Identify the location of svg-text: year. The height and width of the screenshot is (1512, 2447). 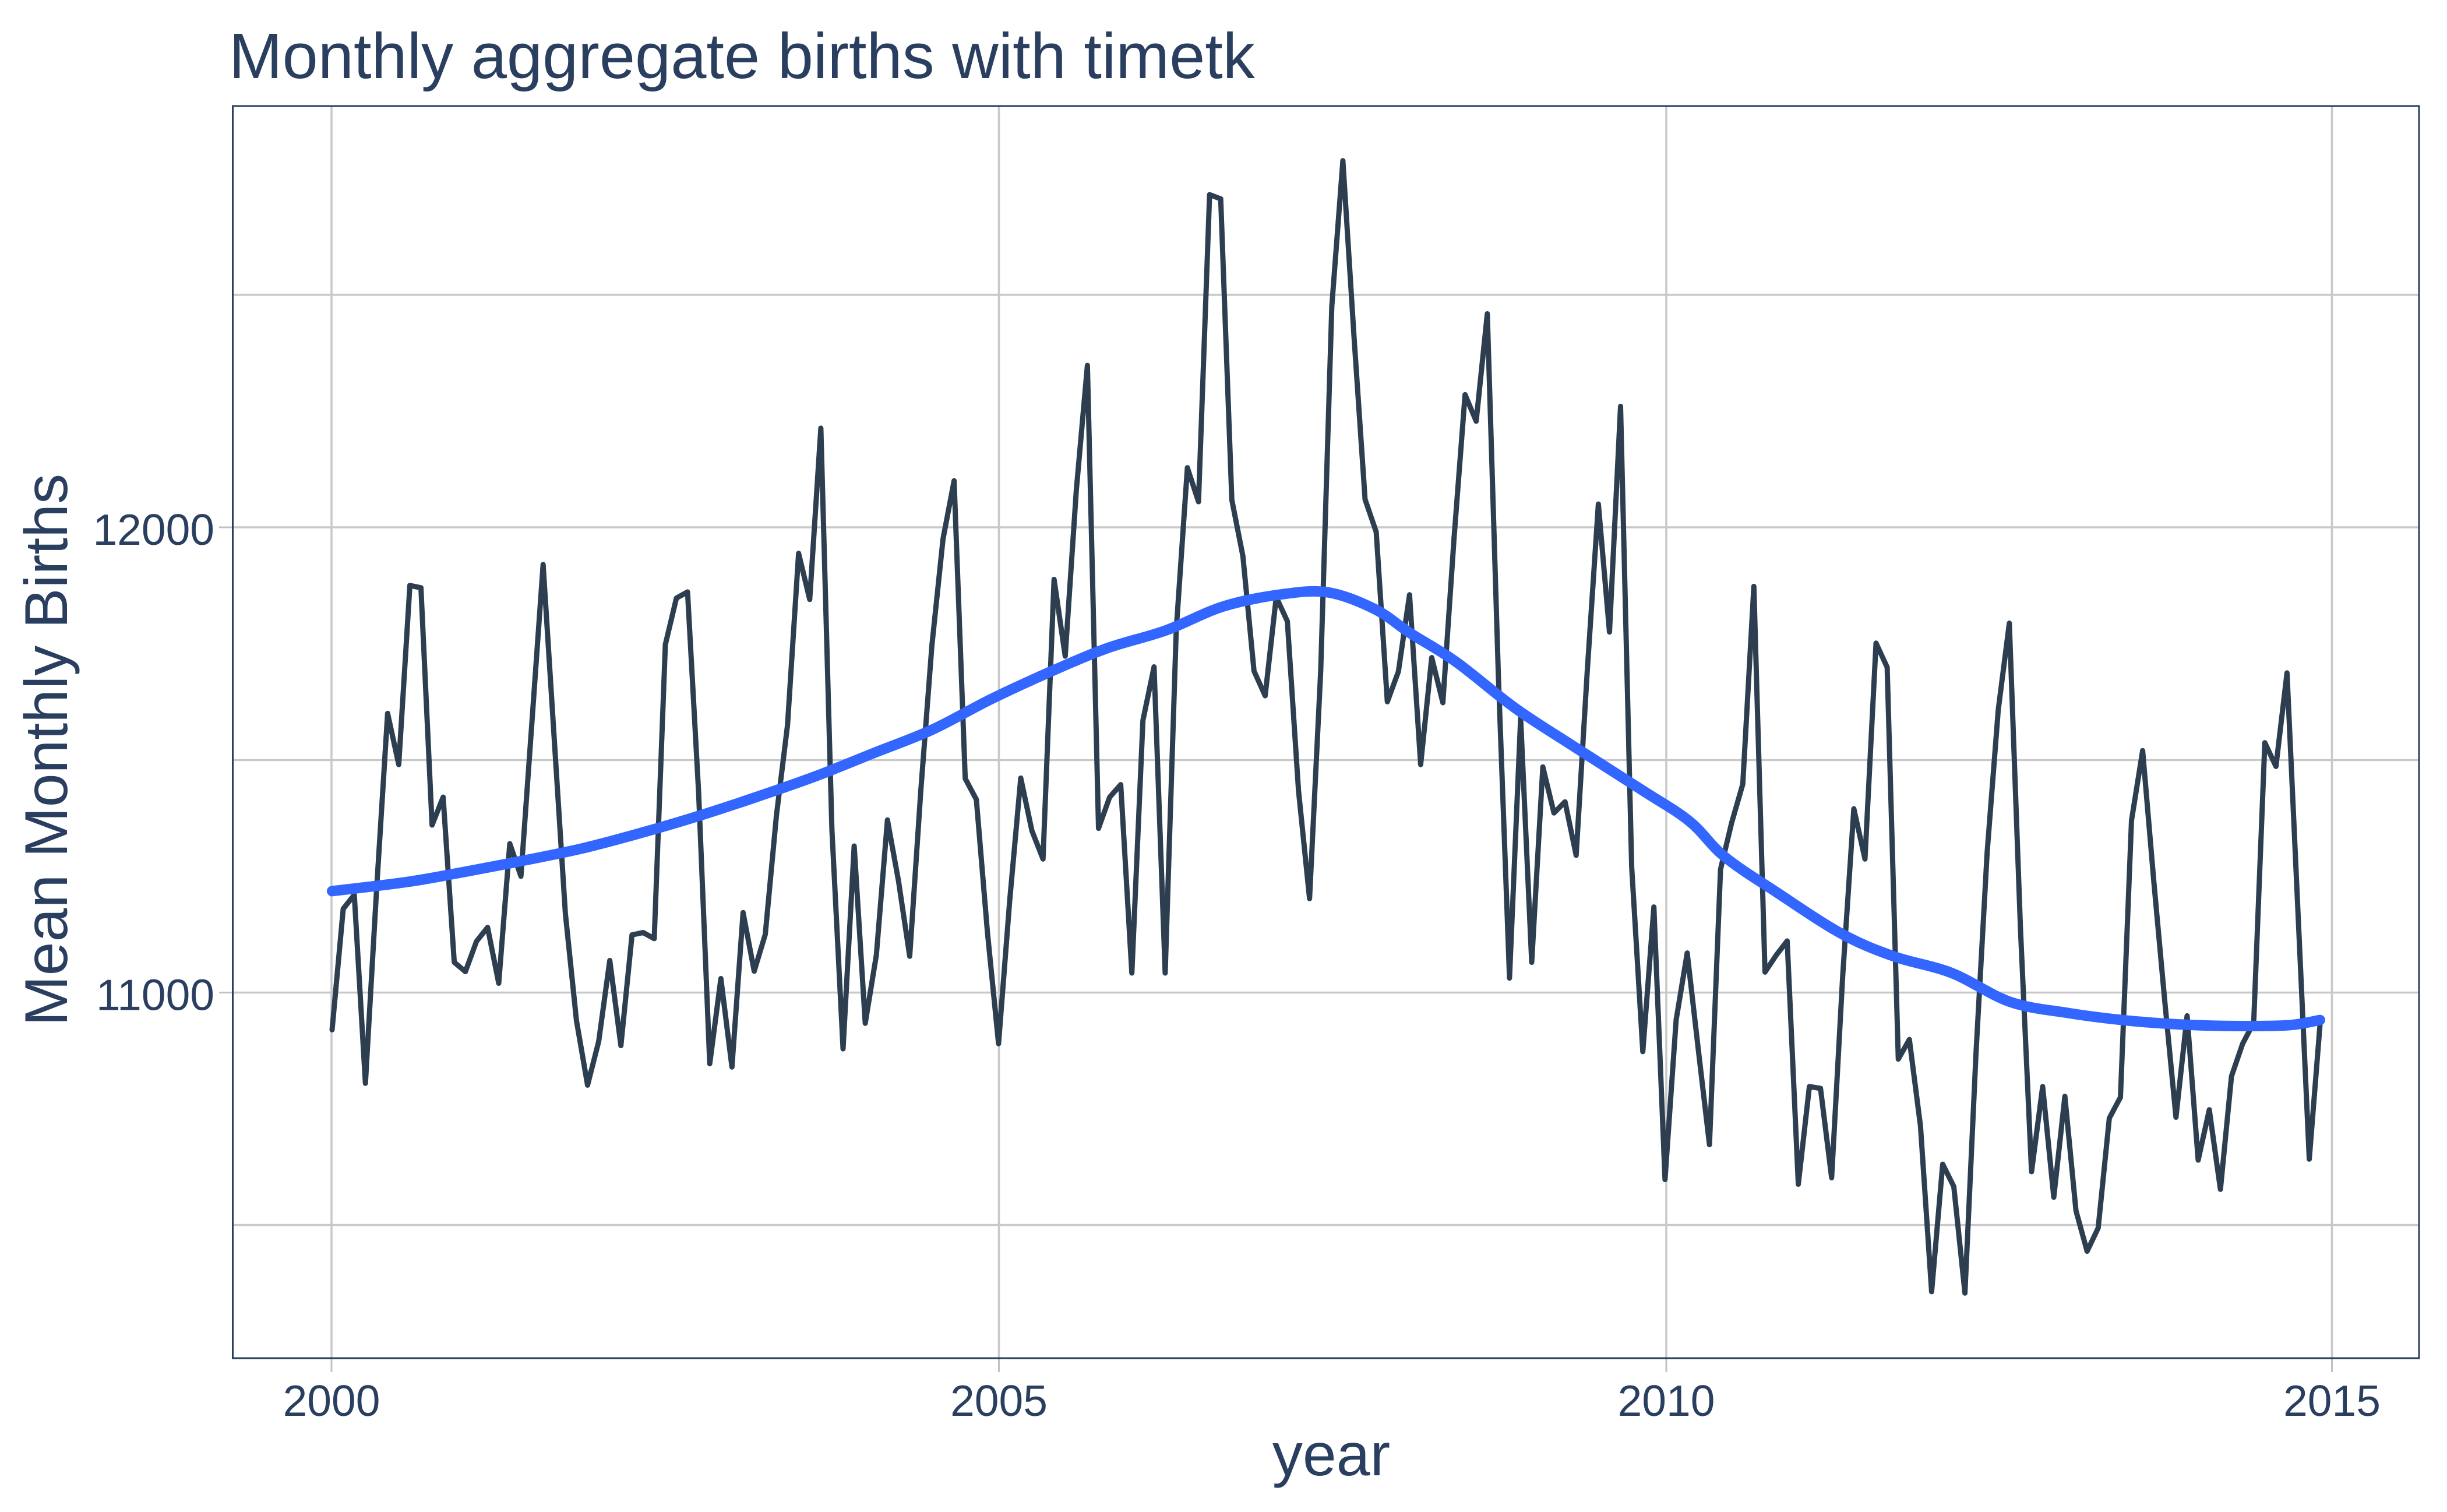
(1331, 1455).